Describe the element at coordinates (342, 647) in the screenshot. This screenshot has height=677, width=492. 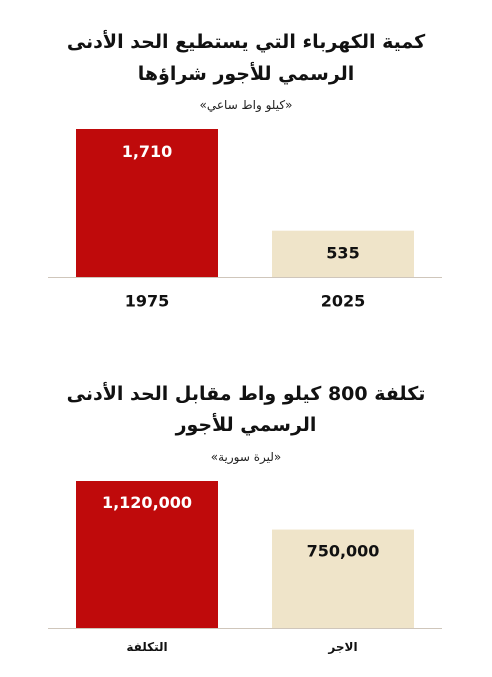
I see `chart-2-category-label-2: الاجر` at that location.